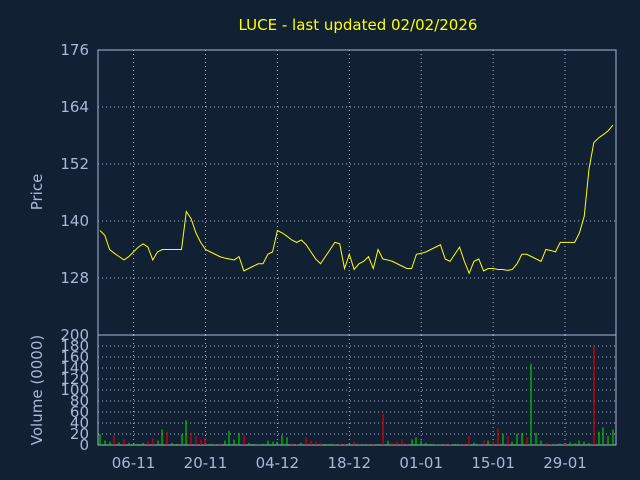  Describe the element at coordinates (74, 278) in the screenshot. I see `price-y-tick-label: 128` at that location.